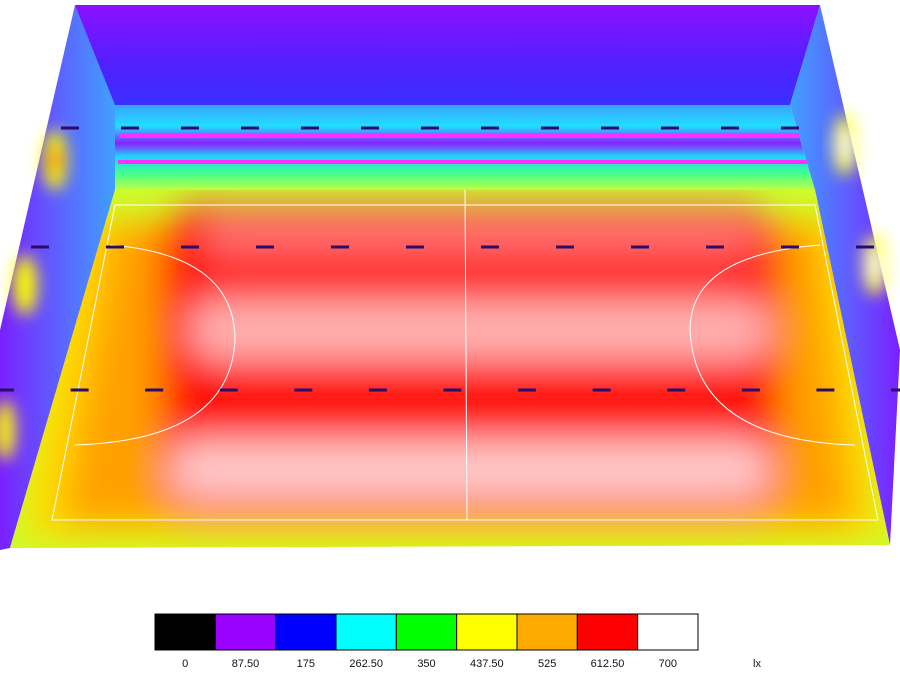 The width and height of the screenshot is (900, 700). What do you see at coordinates (608, 664) in the screenshot?
I see `legend-label: 612.50` at bounding box center [608, 664].